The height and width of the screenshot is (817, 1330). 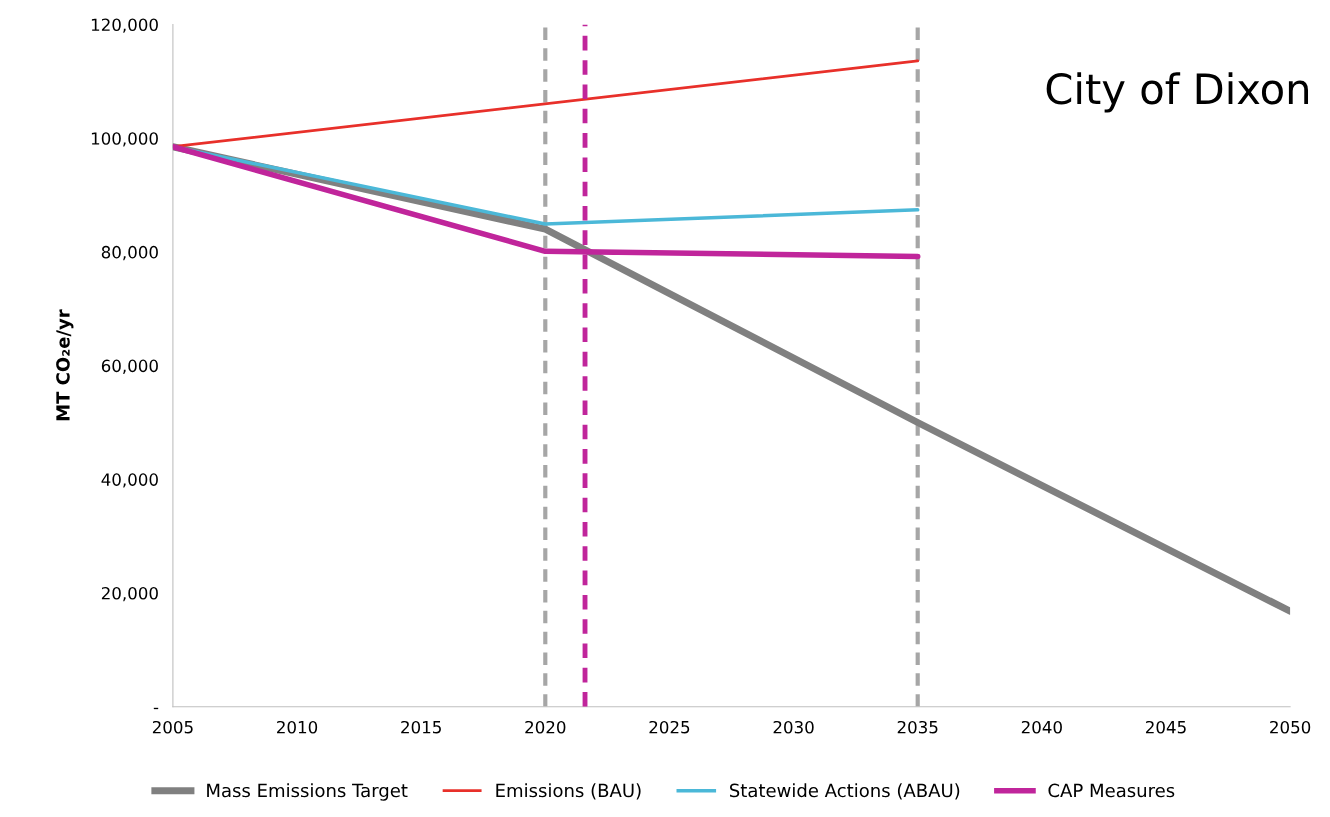 What do you see at coordinates (844, 791) in the screenshot?
I see `legend-label: Statewide Actions (ABAU)` at bounding box center [844, 791].